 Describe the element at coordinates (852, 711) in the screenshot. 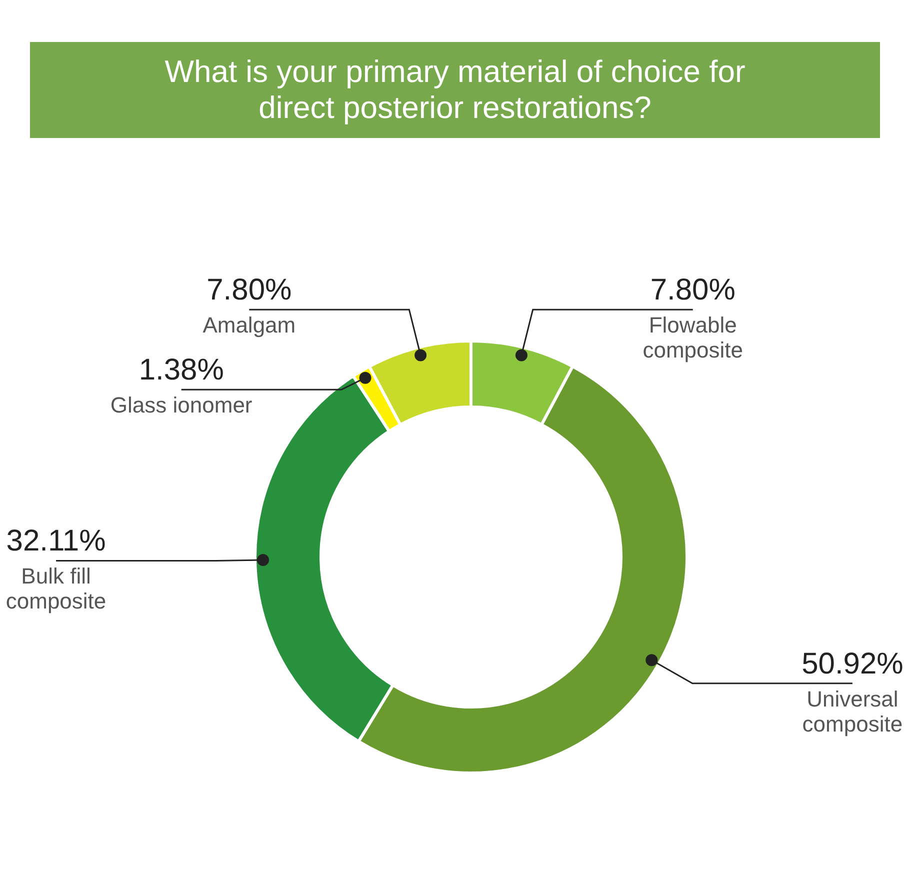

I see `slice-label: Universal composite` at that location.